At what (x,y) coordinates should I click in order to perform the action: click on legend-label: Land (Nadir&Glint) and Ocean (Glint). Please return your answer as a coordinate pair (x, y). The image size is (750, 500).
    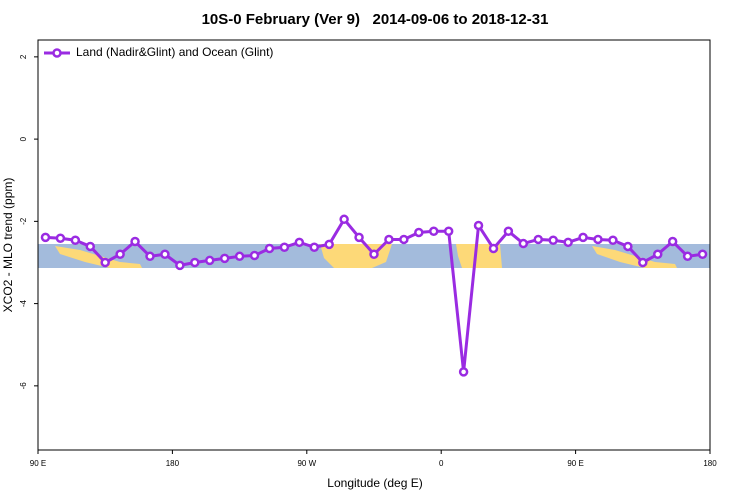
    Looking at the image, I should click on (174, 52).